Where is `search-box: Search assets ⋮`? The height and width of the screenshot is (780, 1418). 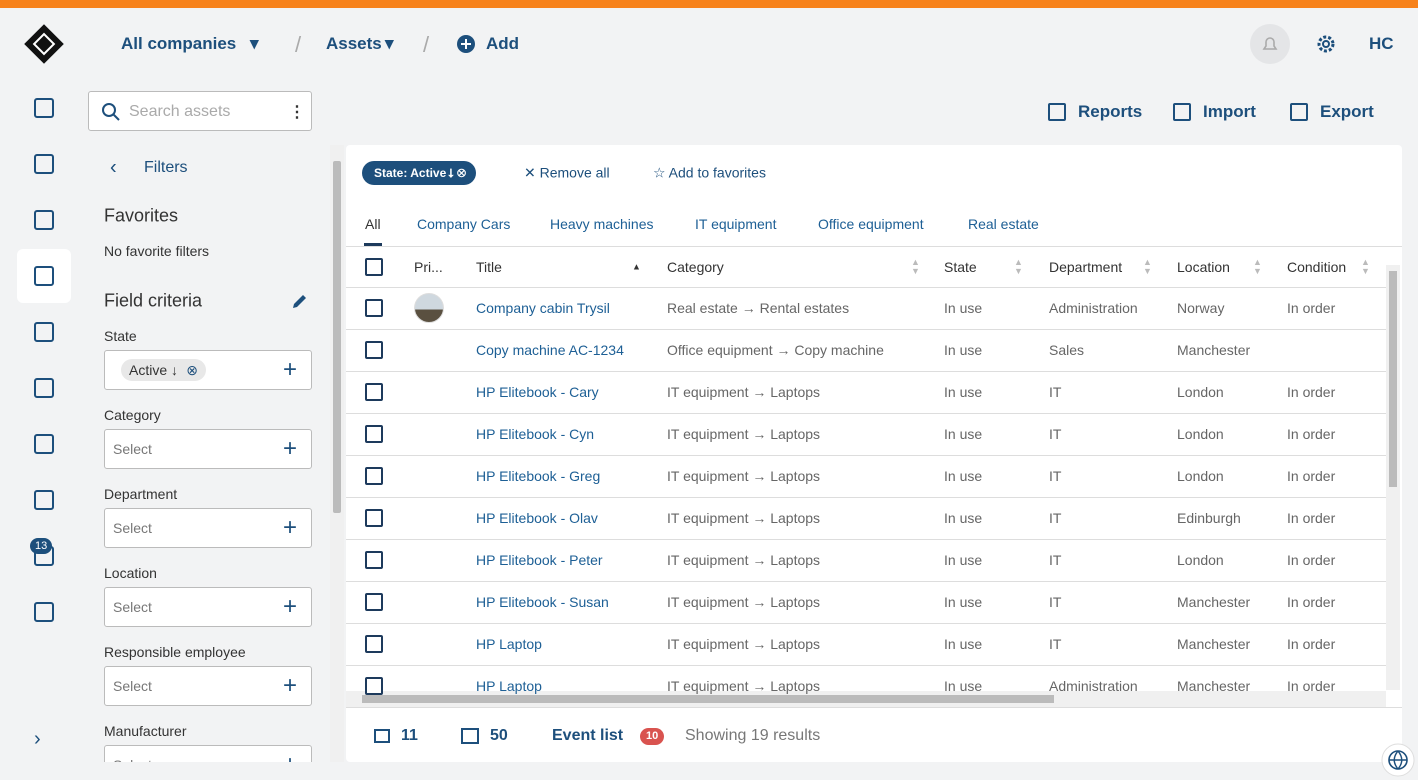 search-box: Search assets ⋮ is located at coordinates (200, 111).